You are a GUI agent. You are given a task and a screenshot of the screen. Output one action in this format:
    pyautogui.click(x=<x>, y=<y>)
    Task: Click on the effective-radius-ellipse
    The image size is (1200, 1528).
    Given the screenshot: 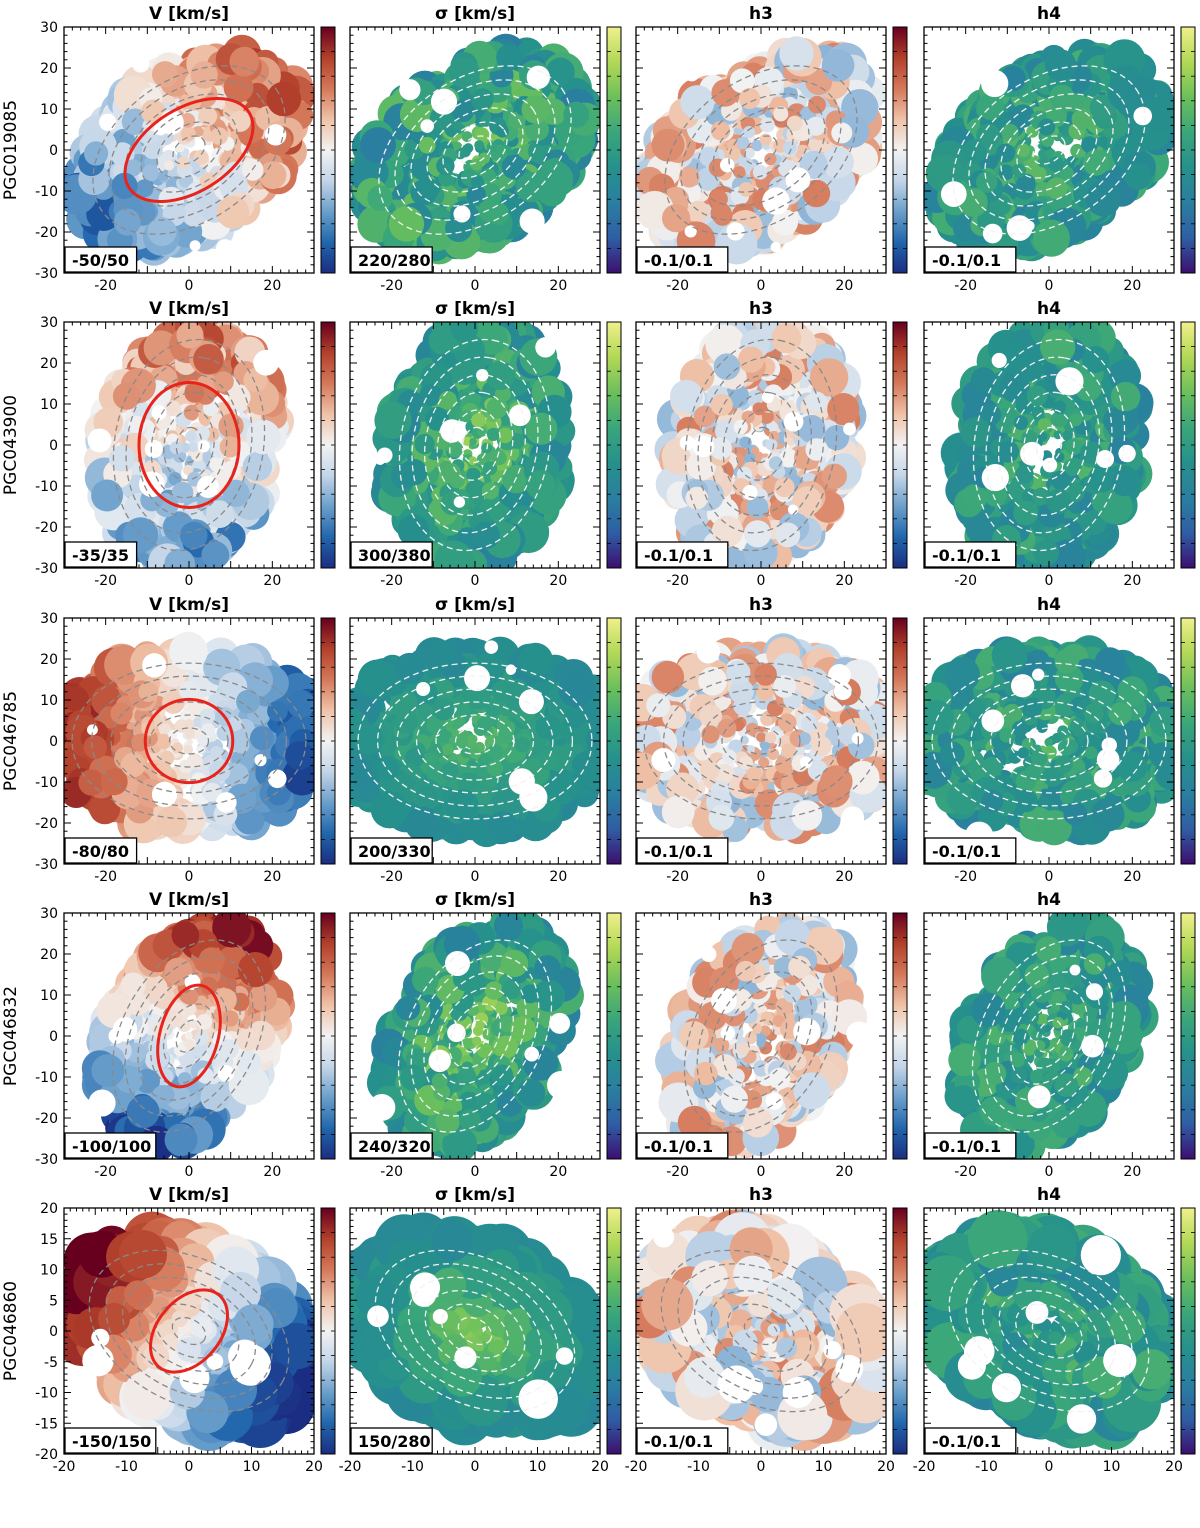 What is the action you would take?
    pyautogui.click(x=189, y=741)
    